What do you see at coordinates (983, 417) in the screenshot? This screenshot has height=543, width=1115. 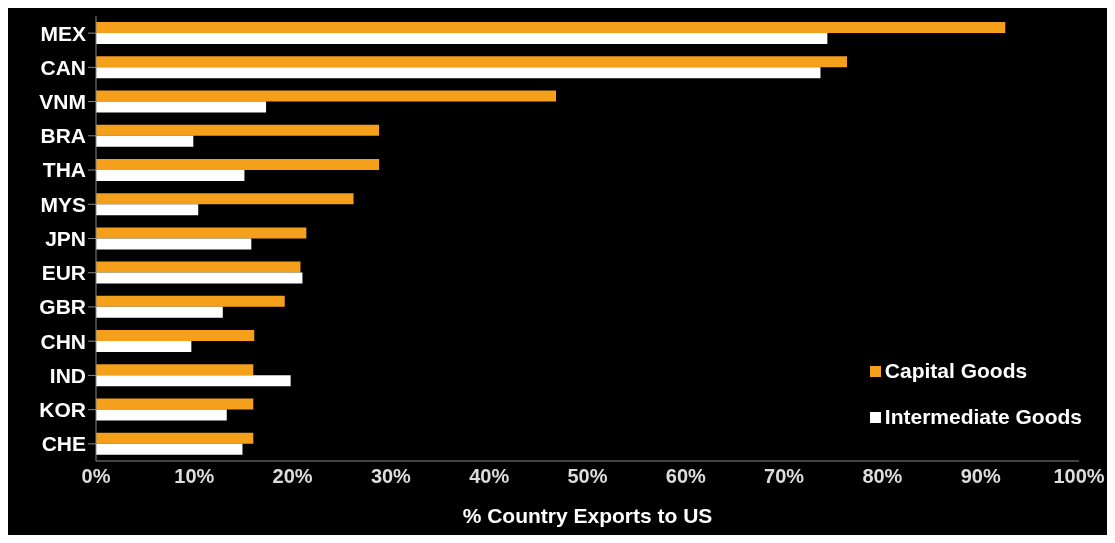 I see `legend-label: Intermediate Goods` at bounding box center [983, 417].